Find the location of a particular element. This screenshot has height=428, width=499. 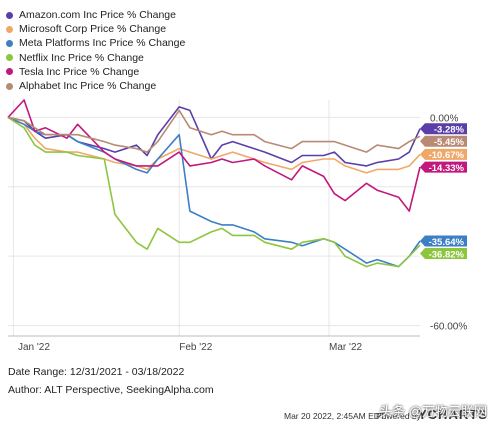

ycharts-logo: YCHARTS is located at coordinates (453, 414).